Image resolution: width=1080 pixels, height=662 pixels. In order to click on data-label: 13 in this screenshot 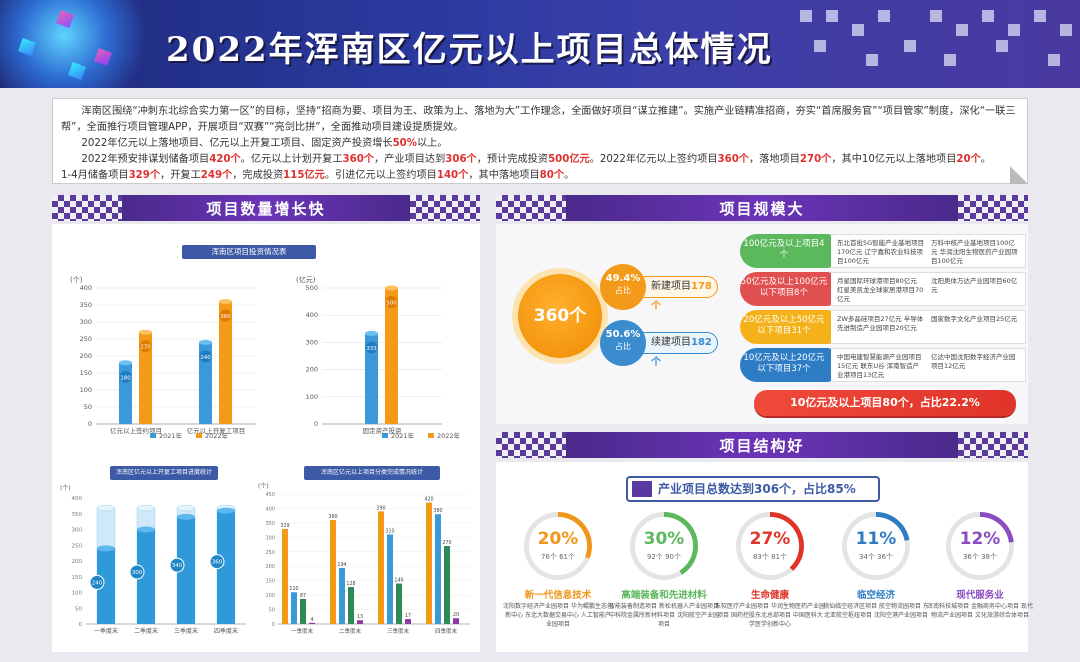, I will do `click(360, 617)`.